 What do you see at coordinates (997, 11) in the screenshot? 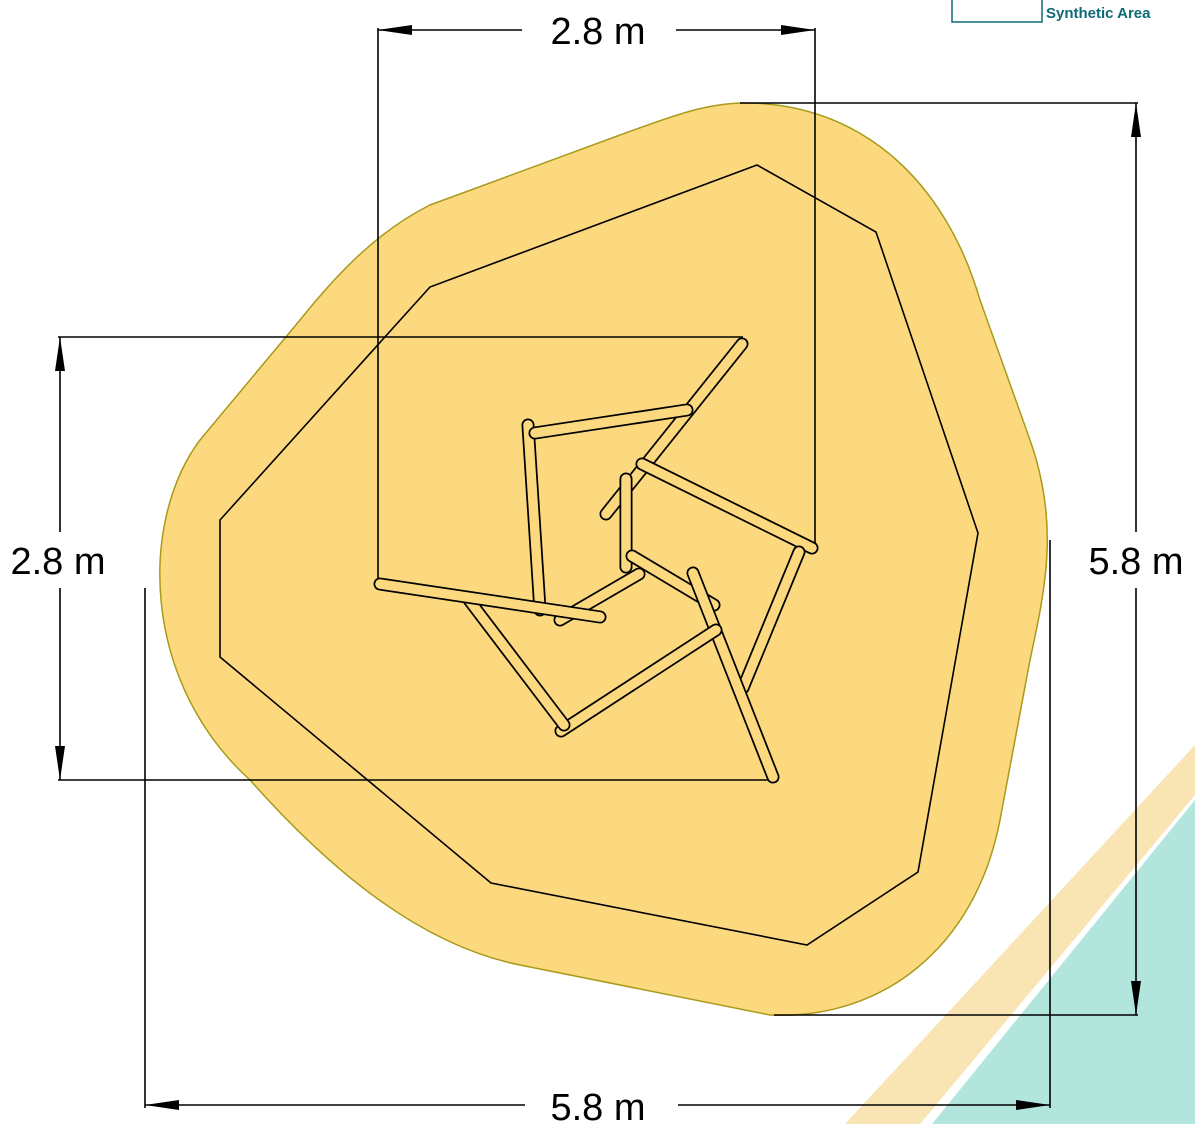
I see `legend-swatch` at bounding box center [997, 11].